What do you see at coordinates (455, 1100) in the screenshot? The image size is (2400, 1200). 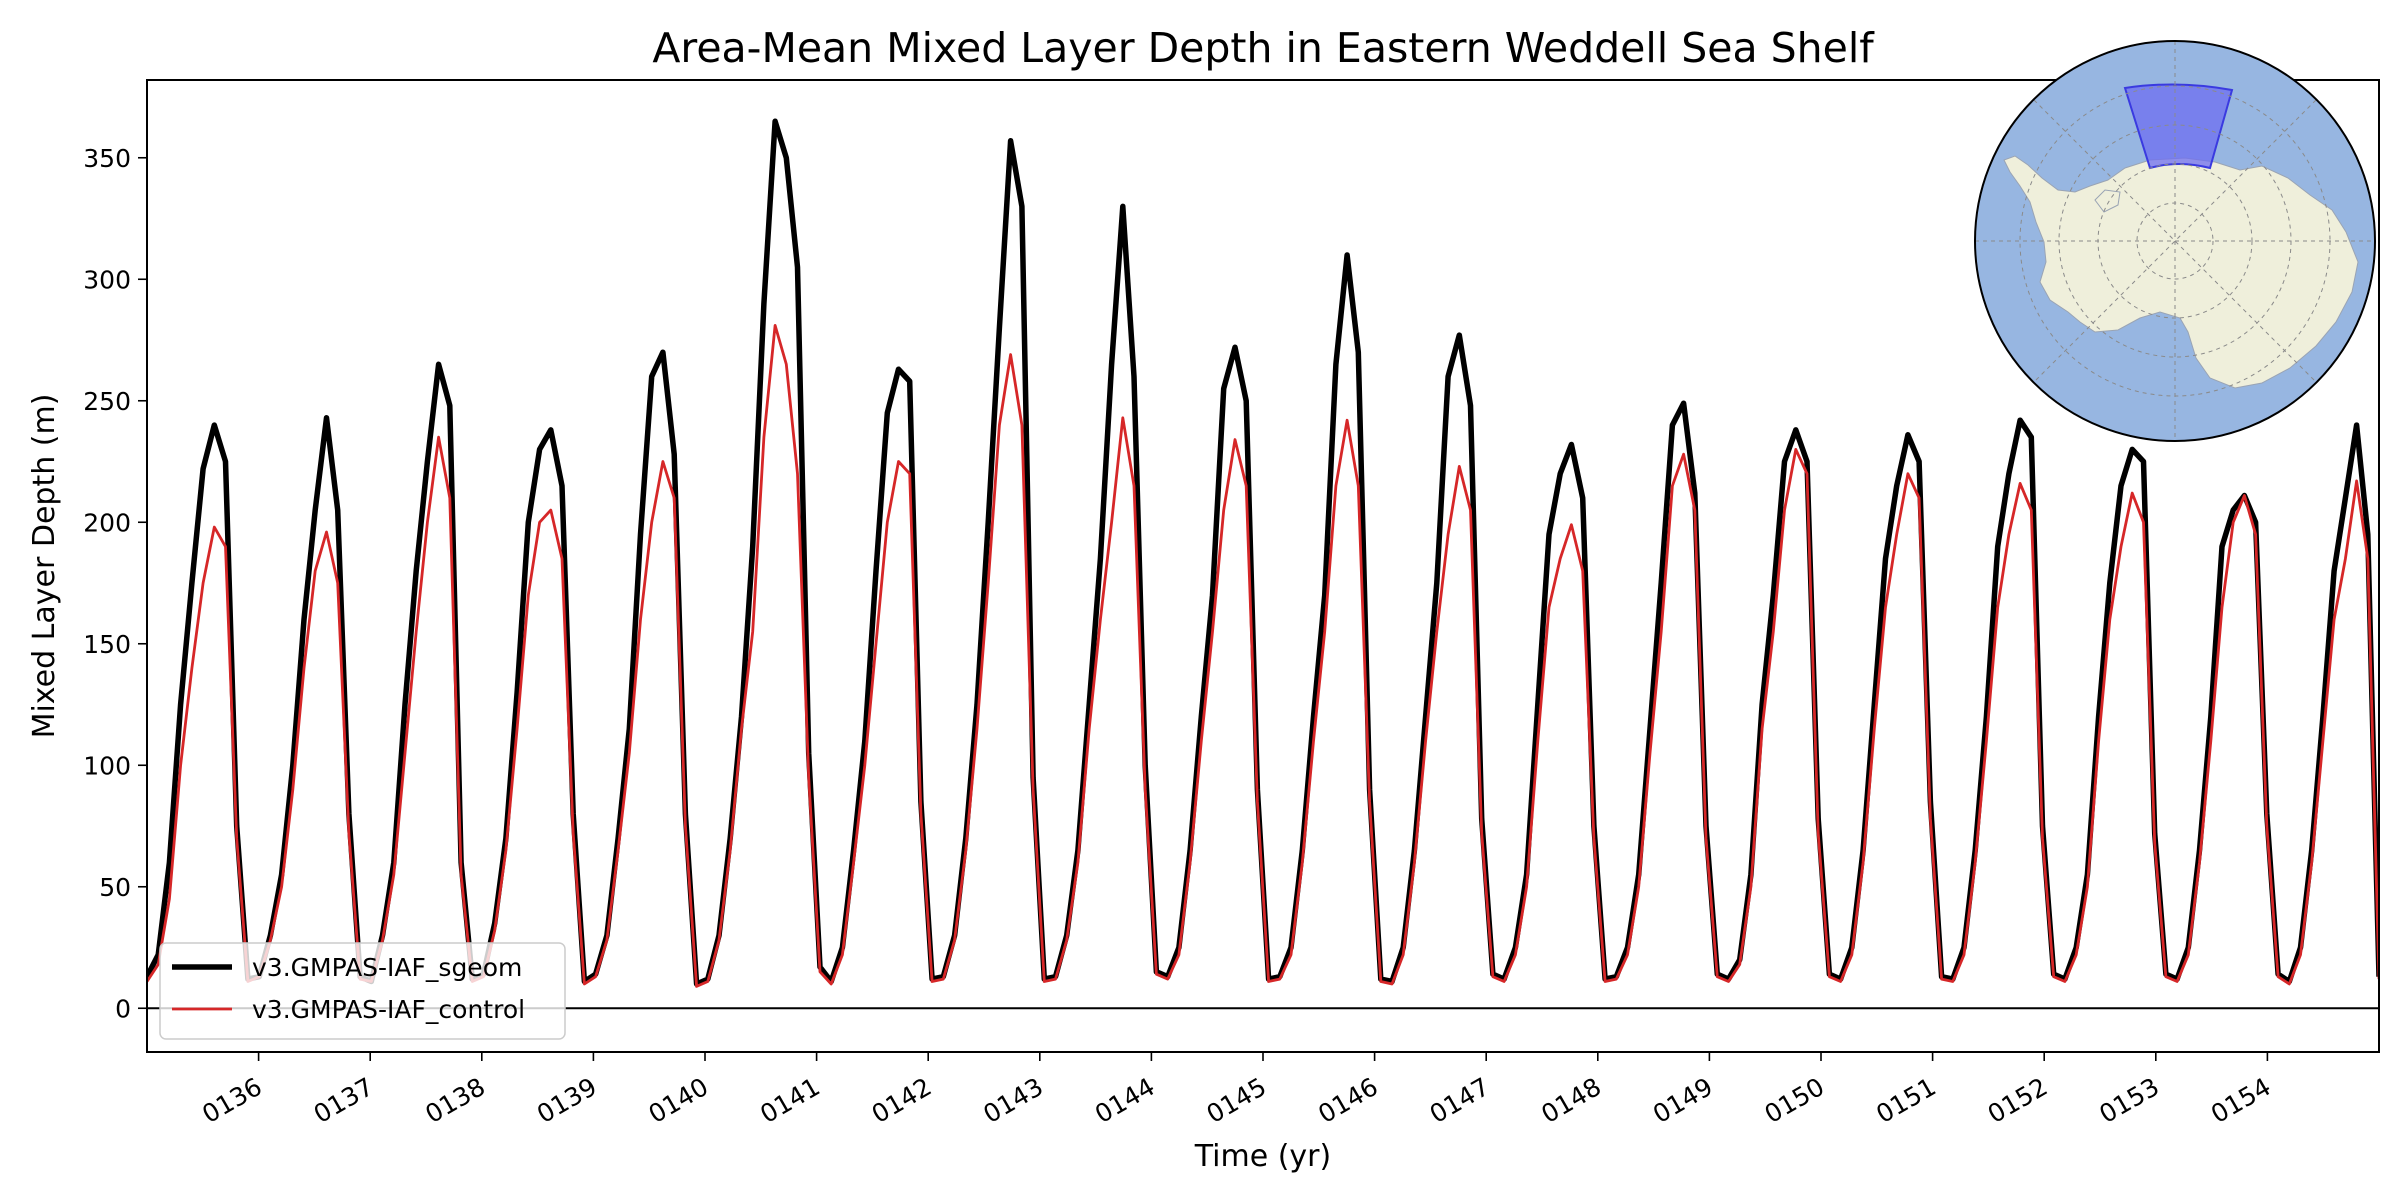 I see `x-tick-label: 0138` at bounding box center [455, 1100].